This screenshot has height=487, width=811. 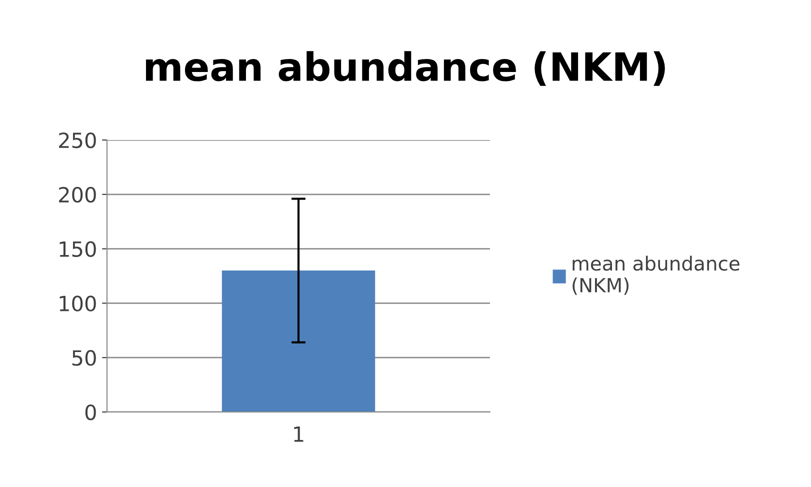 What do you see at coordinates (77, 194) in the screenshot?
I see `y-tick-label: 200` at bounding box center [77, 194].